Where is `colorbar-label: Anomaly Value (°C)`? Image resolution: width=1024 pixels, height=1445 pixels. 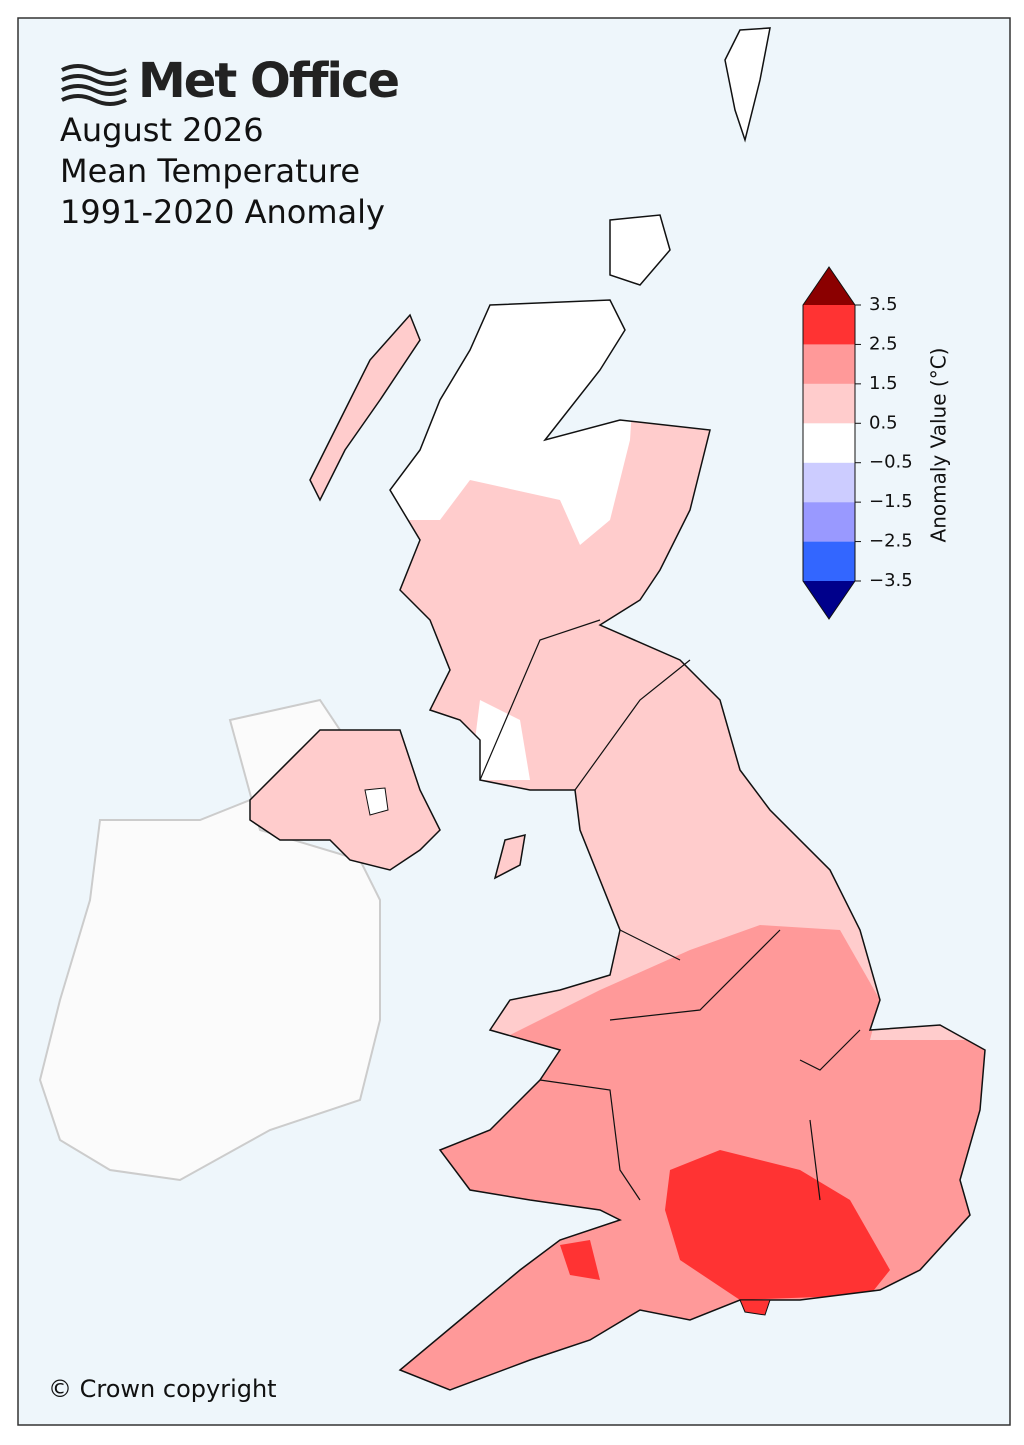
colorbar-label: Anomaly Value (°C) is located at coordinates (939, 445).